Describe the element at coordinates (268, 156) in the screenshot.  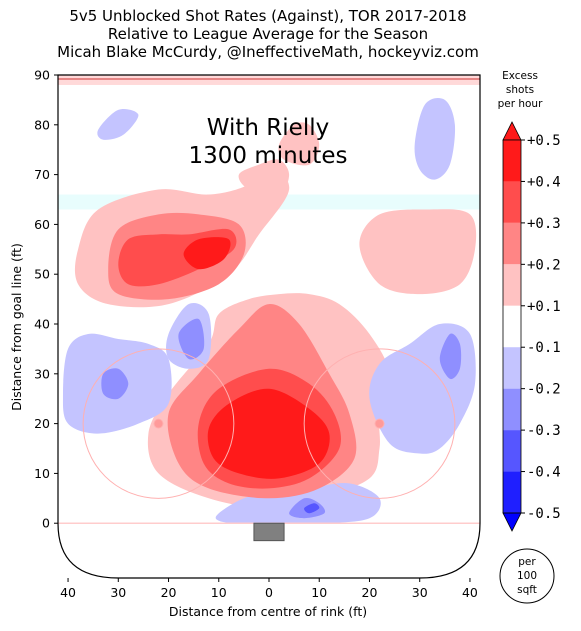
I see `annotation-line-2: 1300 minutes` at that location.